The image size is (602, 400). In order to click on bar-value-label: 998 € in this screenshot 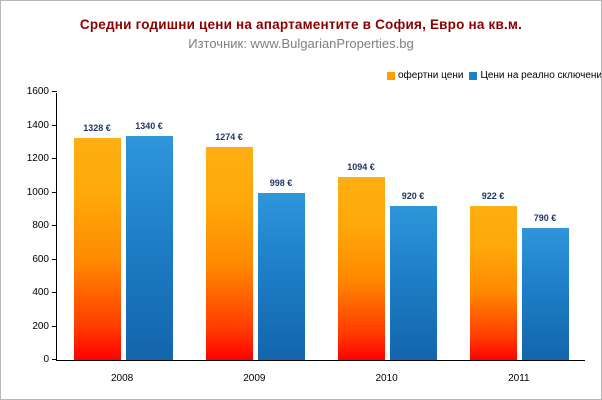, I will do `click(281, 182)`.